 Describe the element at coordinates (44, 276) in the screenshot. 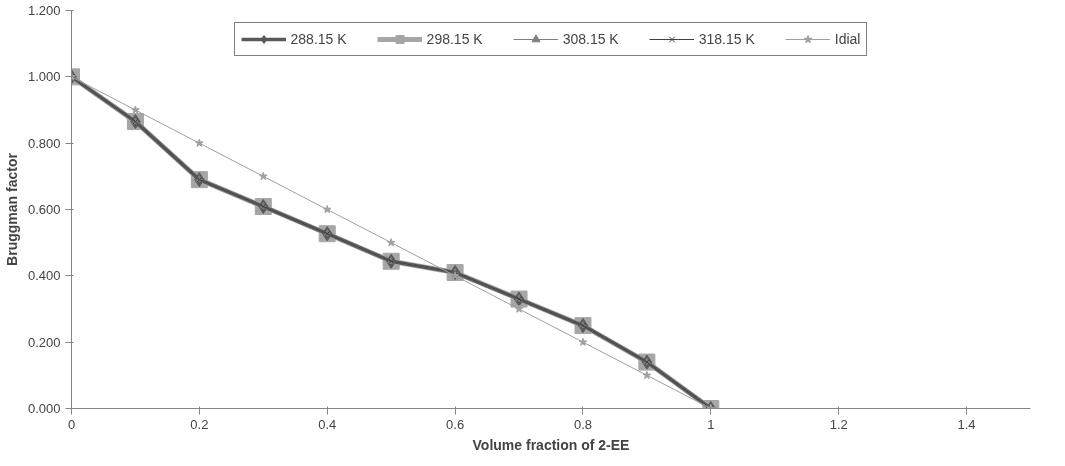

I see `y-tick-label: 0.400` at that location.